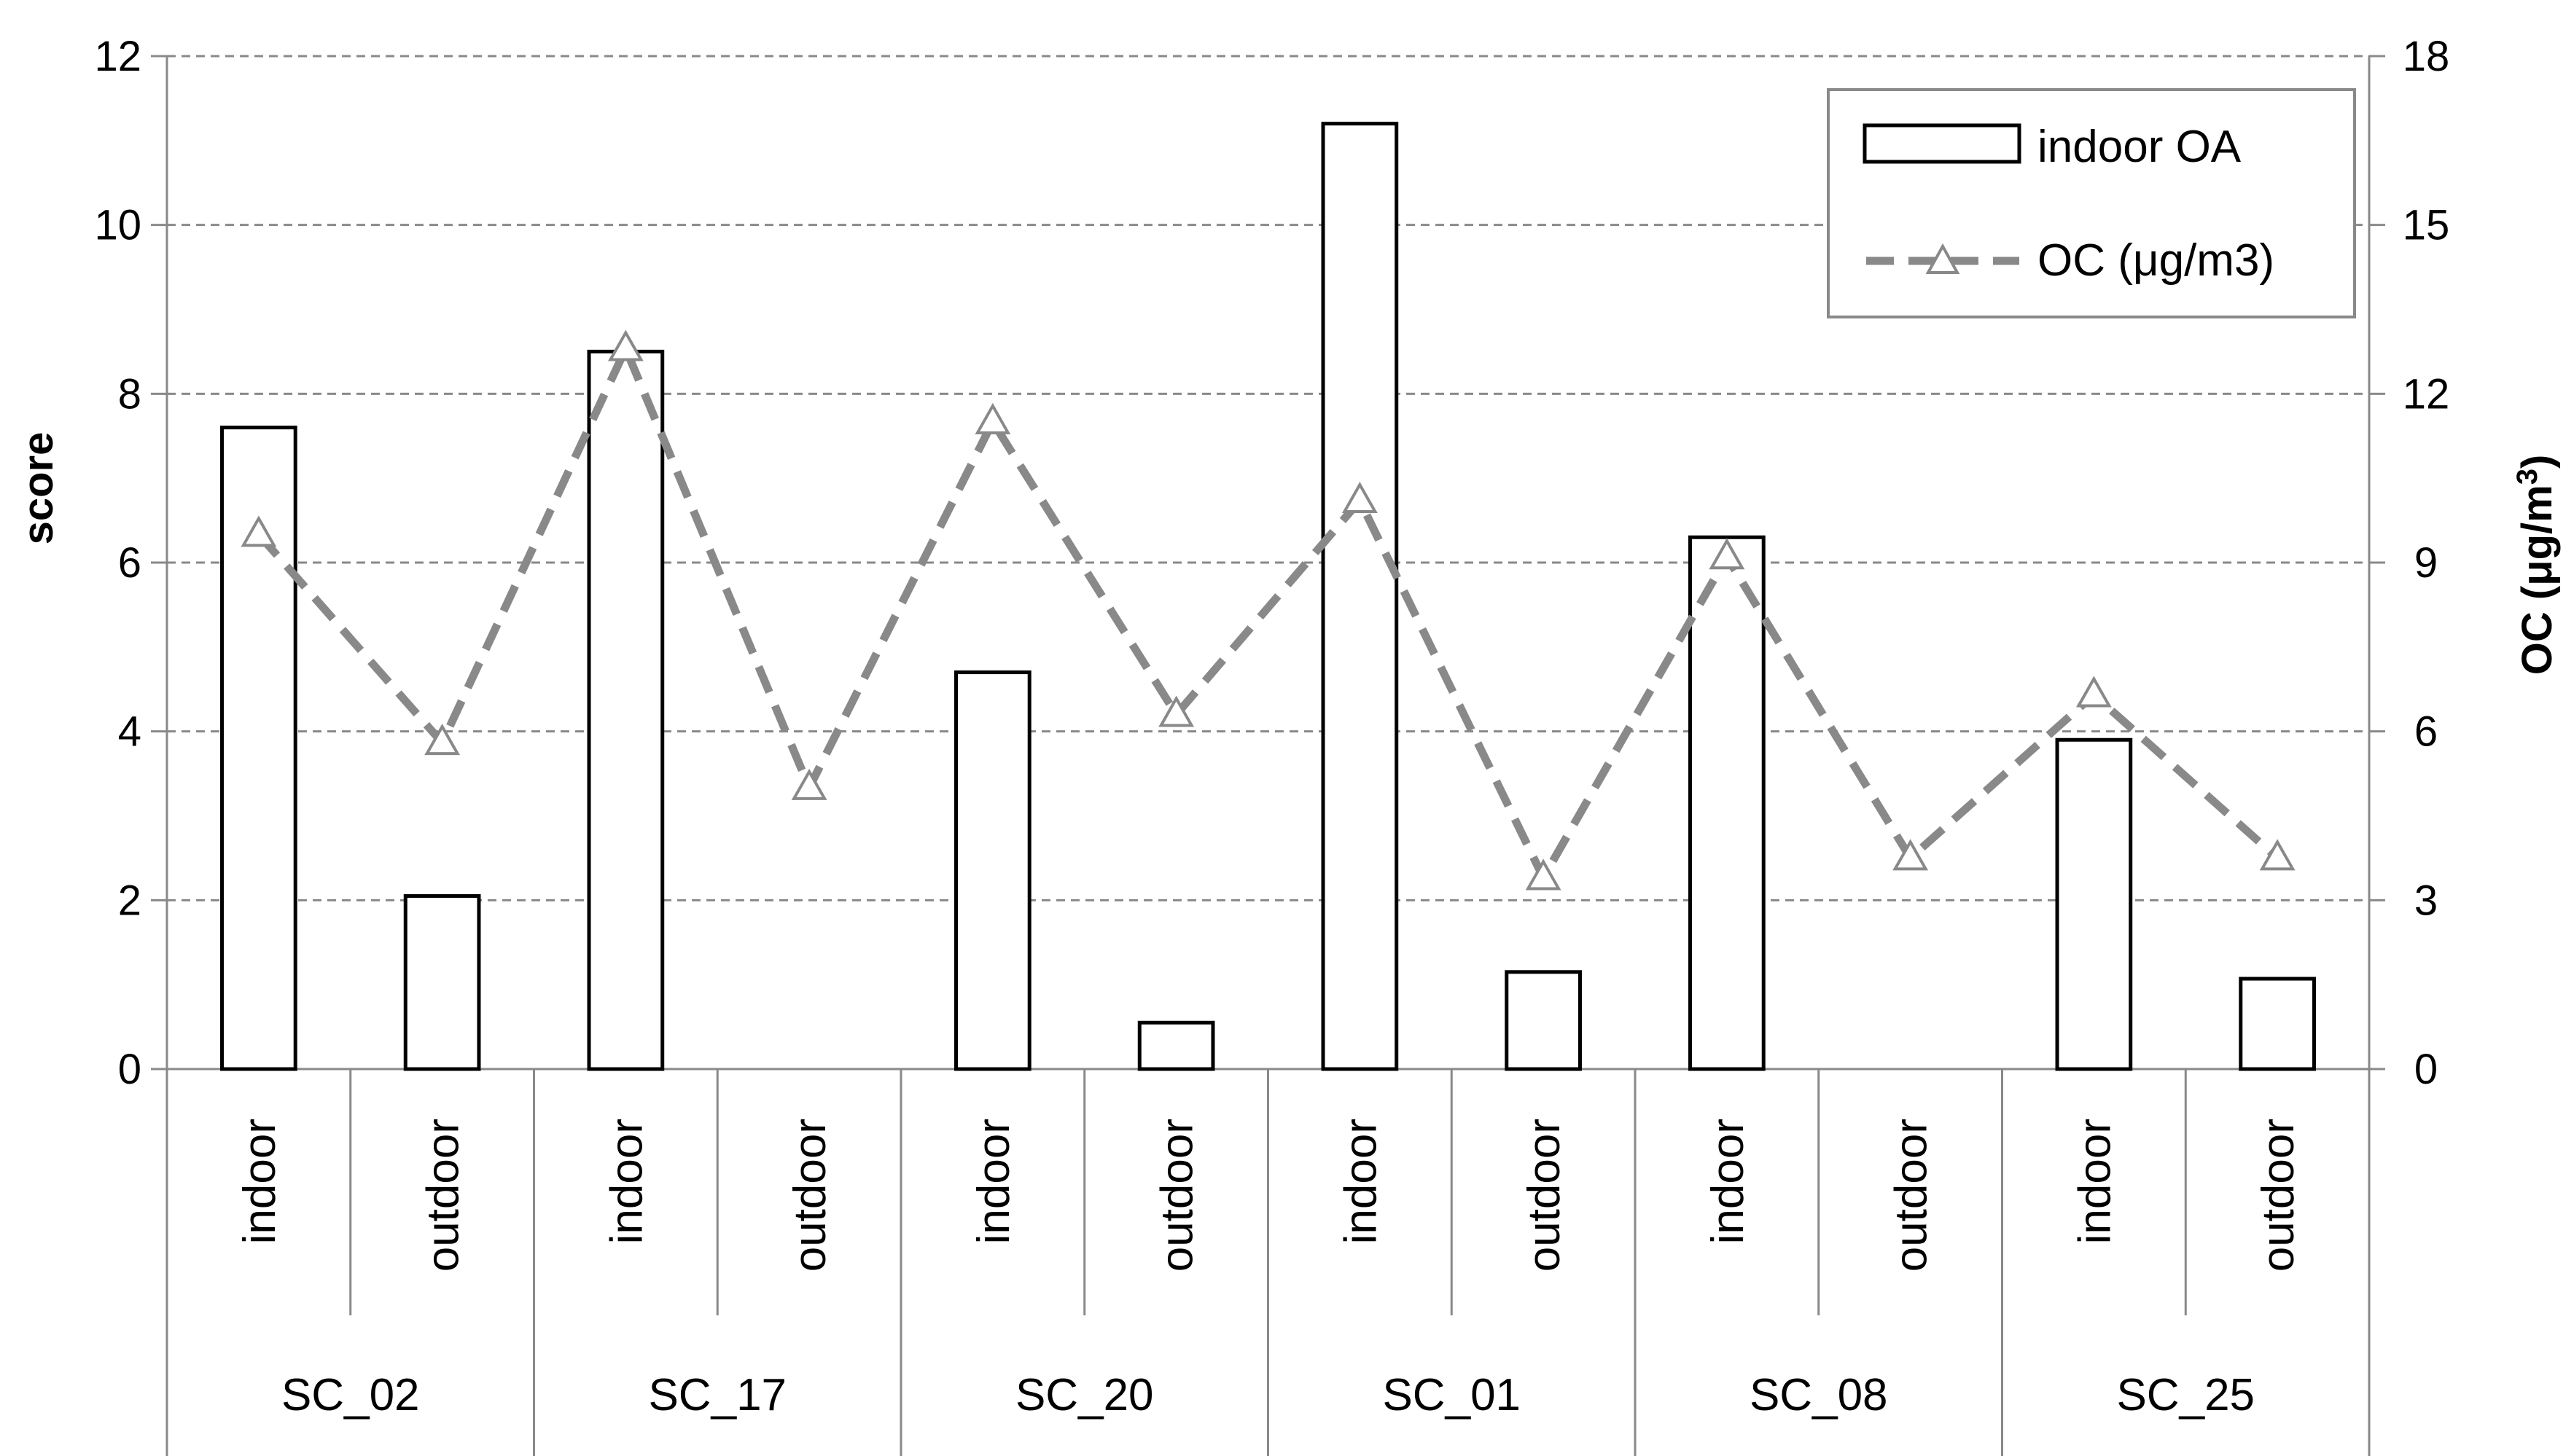 This screenshot has width=2574, height=1456. What do you see at coordinates (717, 1395) in the screenshot?
I see `group-label: SC_17` at bounding box center [717, 1395].